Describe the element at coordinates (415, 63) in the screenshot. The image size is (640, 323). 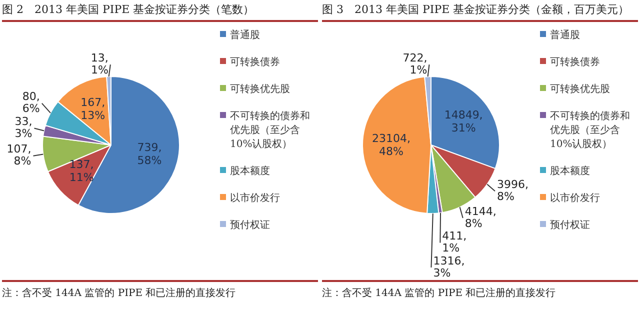
I see `data-label: 722, 1%` at that location.